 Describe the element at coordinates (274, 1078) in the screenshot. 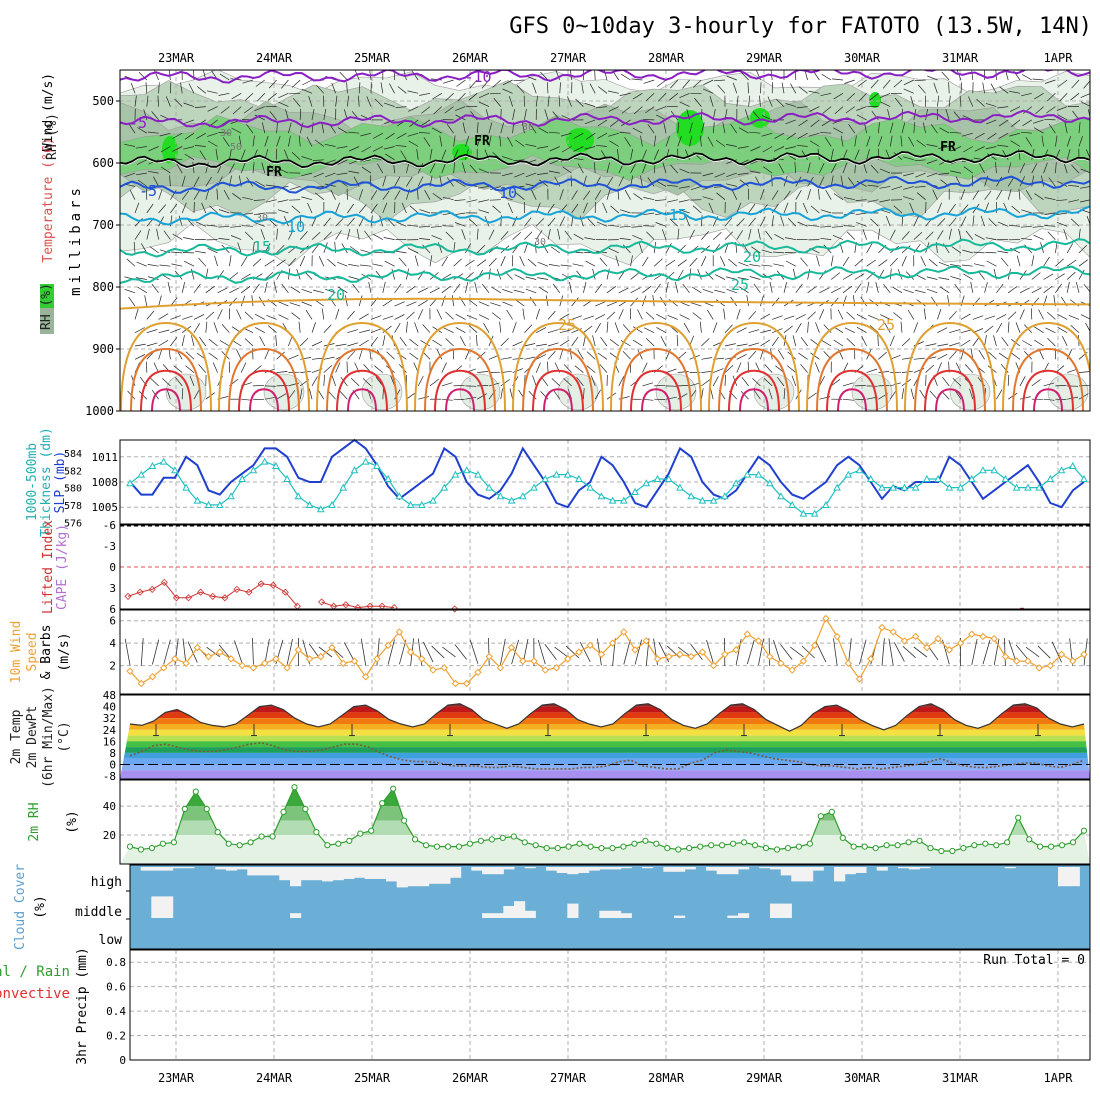

I see `bottom-date-label: 24MAR` at that location.